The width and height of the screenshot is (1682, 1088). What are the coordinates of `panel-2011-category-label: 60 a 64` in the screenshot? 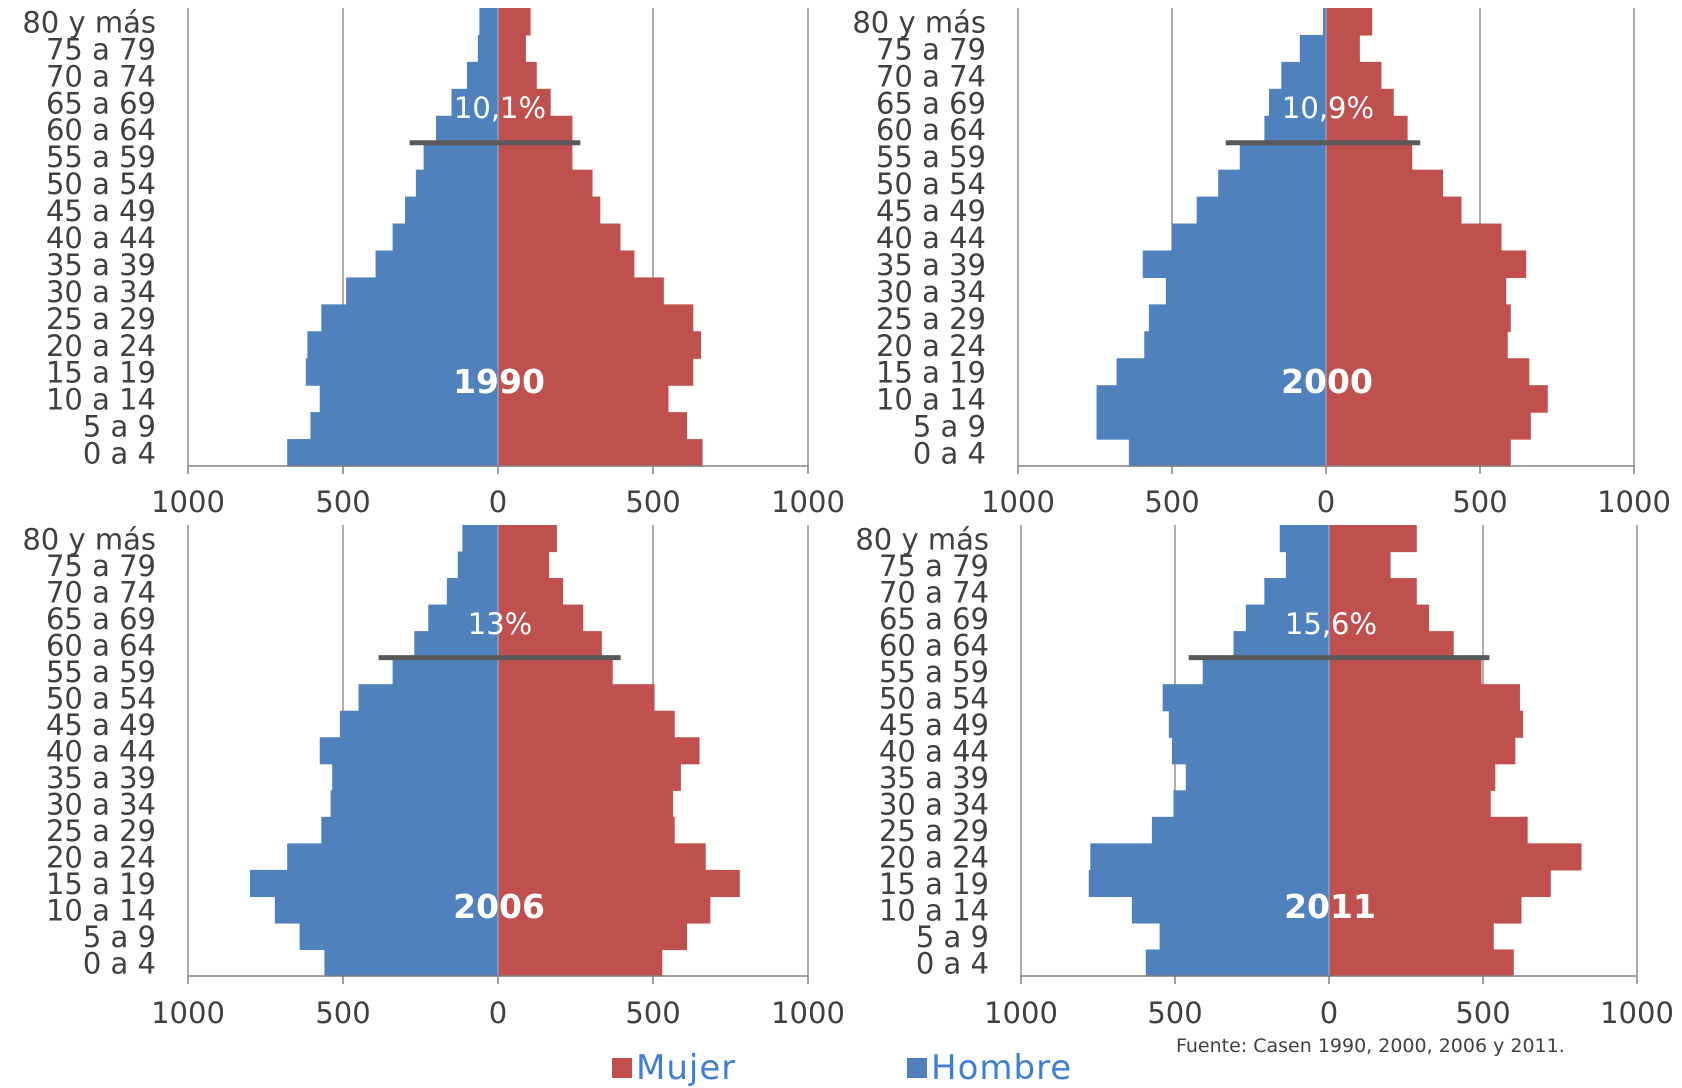 It's located at (934, 645).